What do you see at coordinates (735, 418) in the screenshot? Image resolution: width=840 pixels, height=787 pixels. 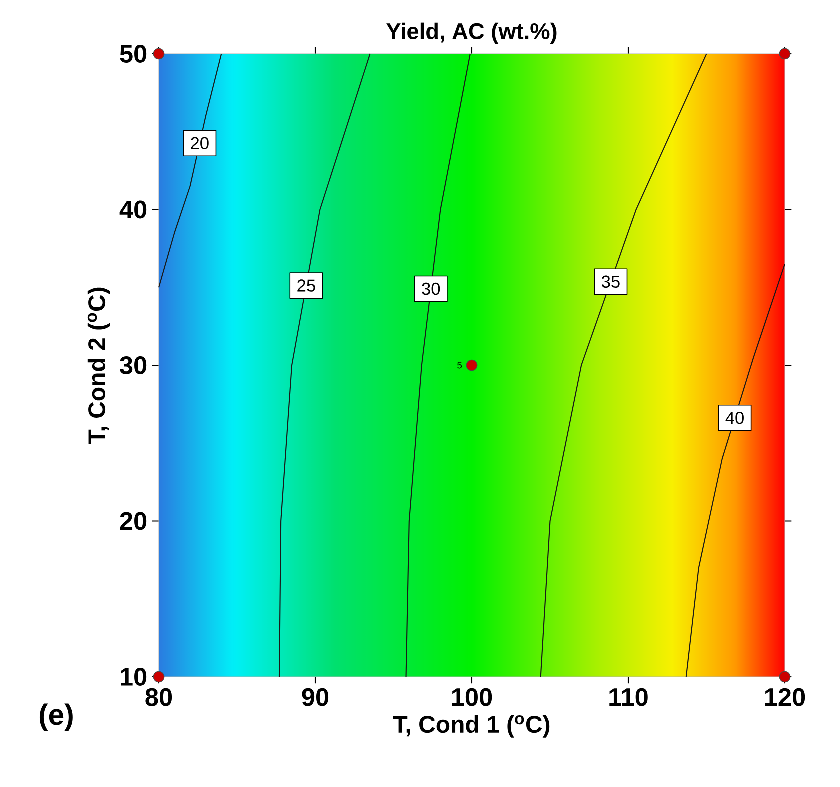 I see `series-label: 40` at bounding box center [735, 418].